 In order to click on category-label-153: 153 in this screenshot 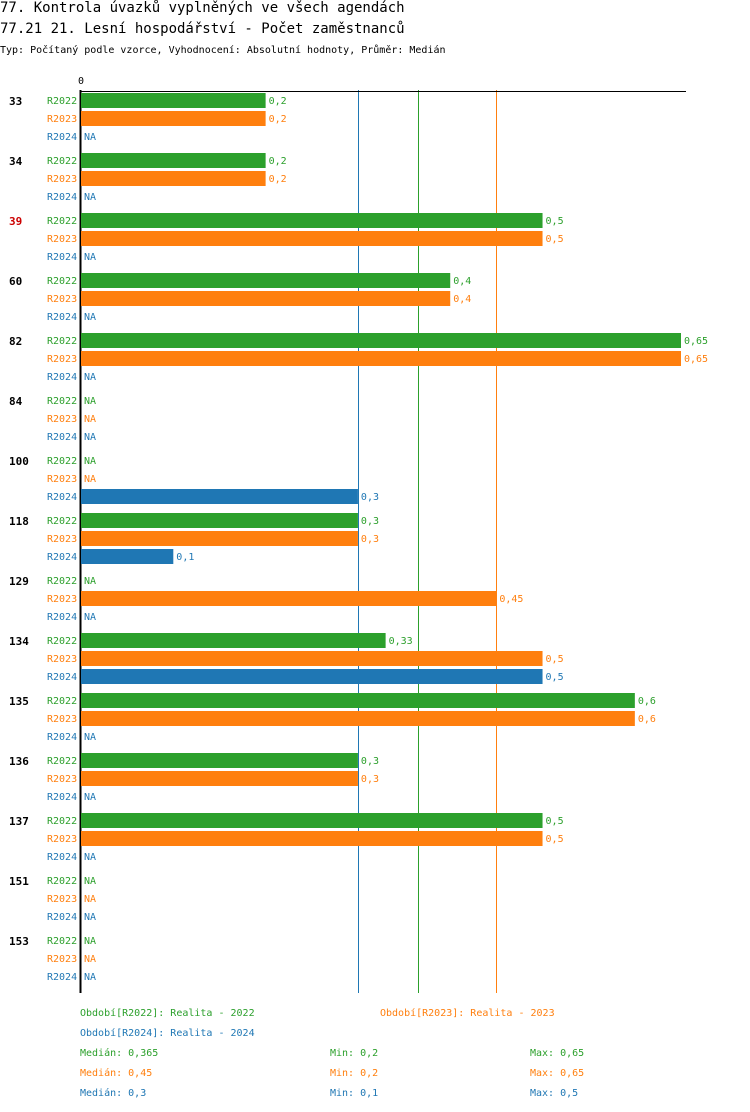, I will do `click(19, 941)`.